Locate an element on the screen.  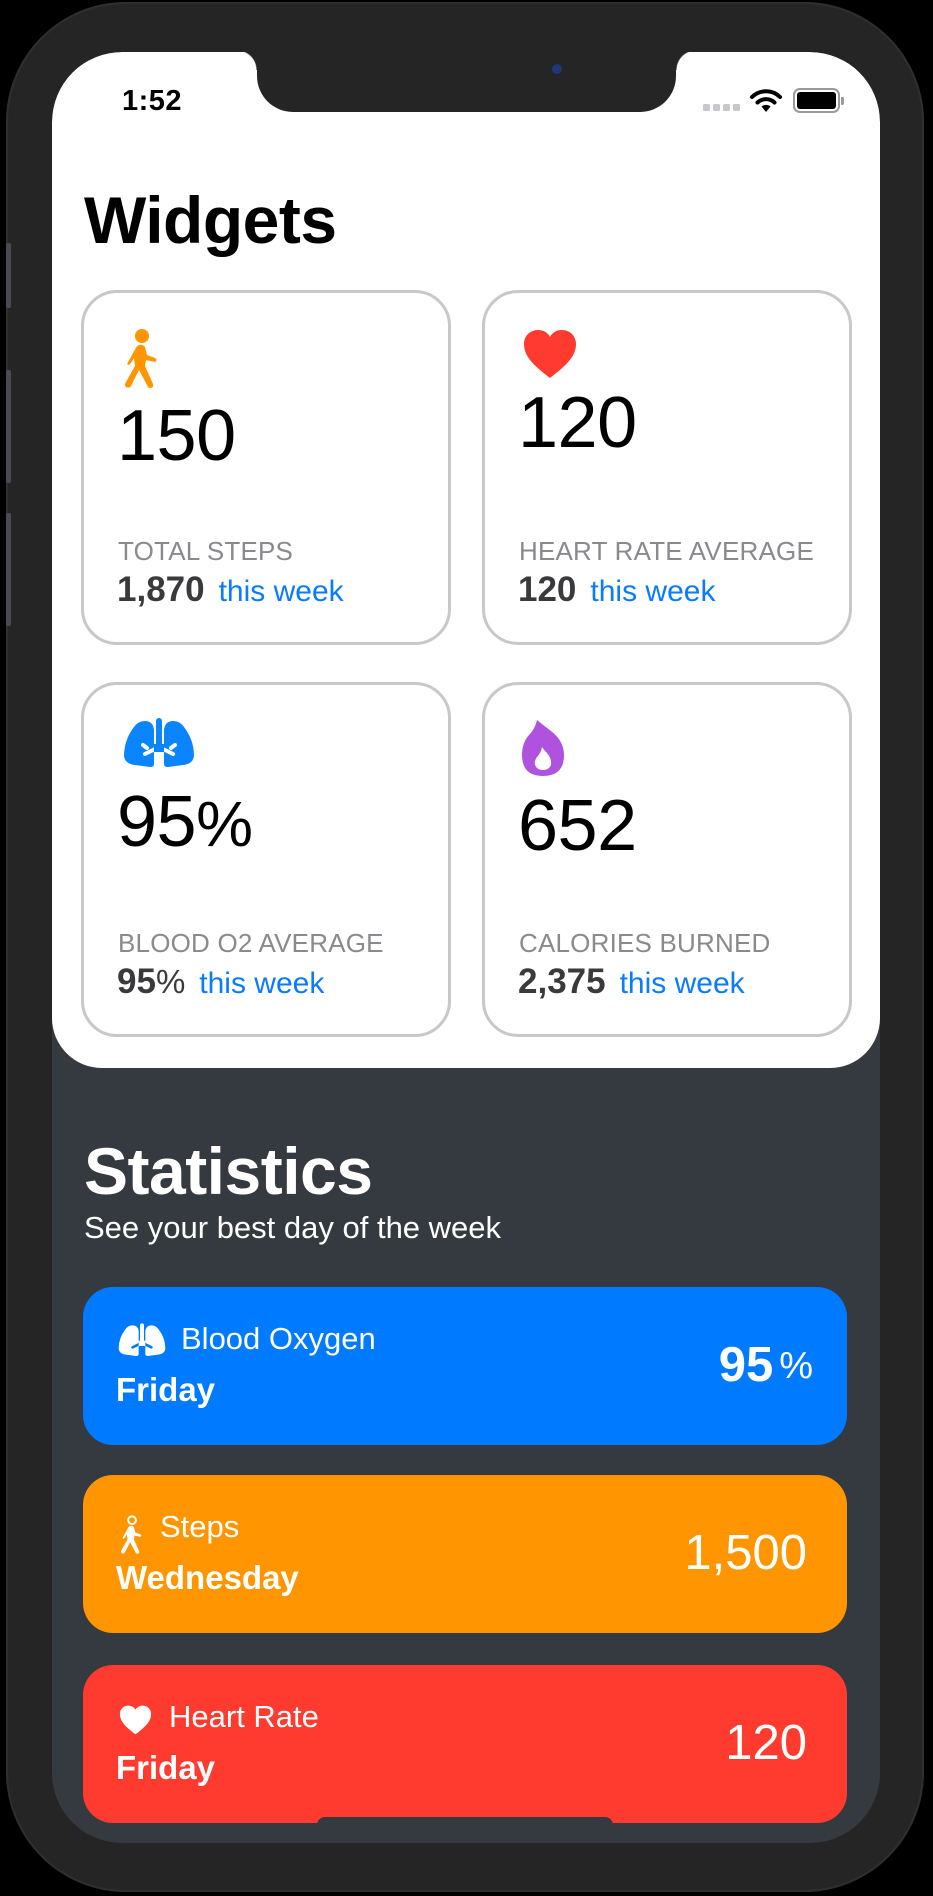
widget-label: BLOOD O2 AVERAGE is located at coordinates (251, 943).